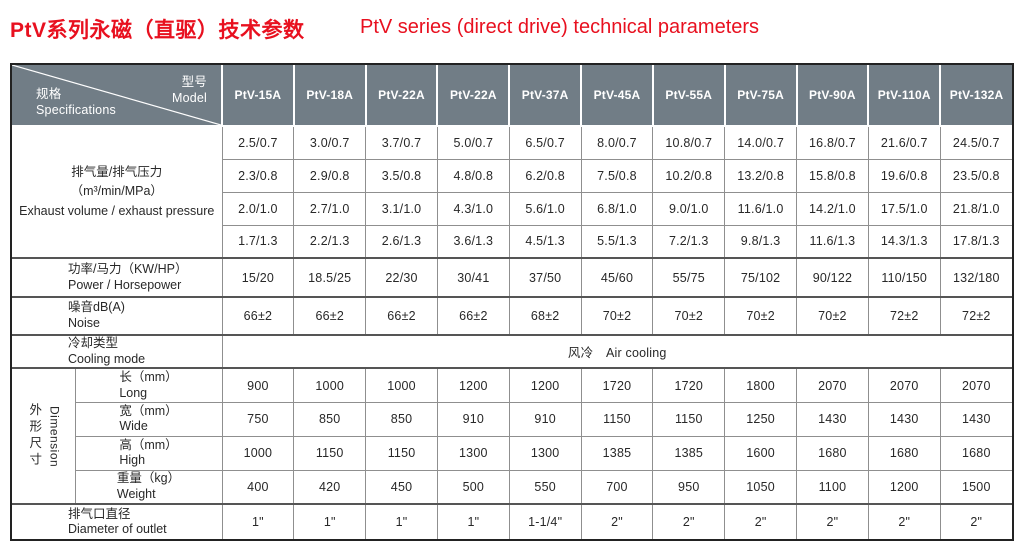  I want to click on value-cell: 6.8/1.0, so click(617, 208).